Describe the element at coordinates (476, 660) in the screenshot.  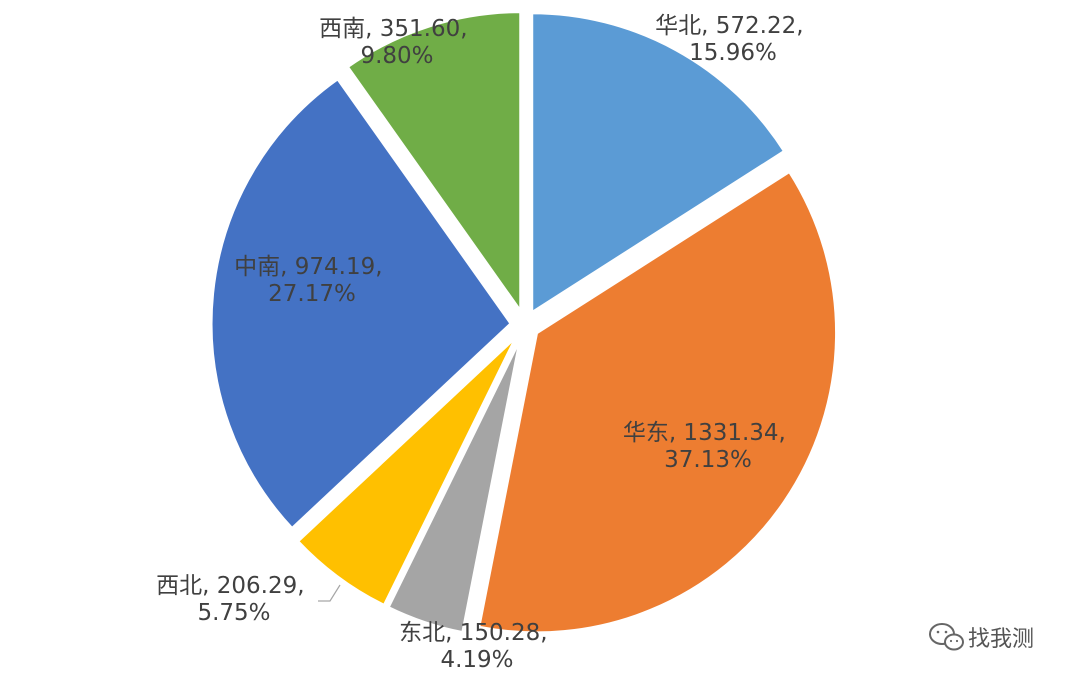
I see `data-label-line2: 4.19%` at that location.